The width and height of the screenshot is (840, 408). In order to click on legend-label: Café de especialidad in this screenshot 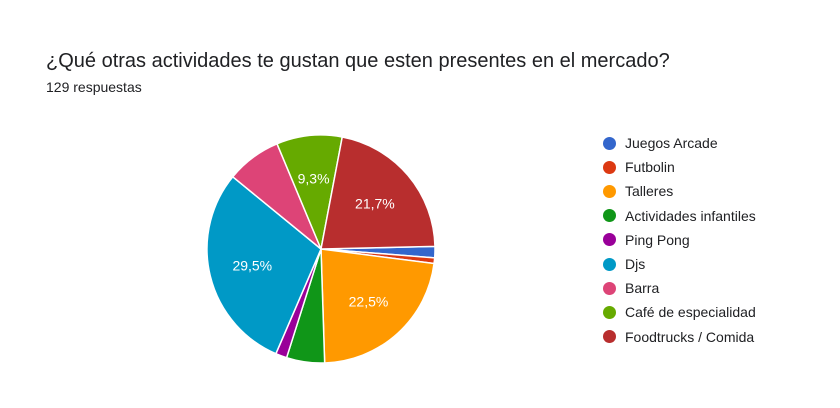, I will do `click(690, 312)`.